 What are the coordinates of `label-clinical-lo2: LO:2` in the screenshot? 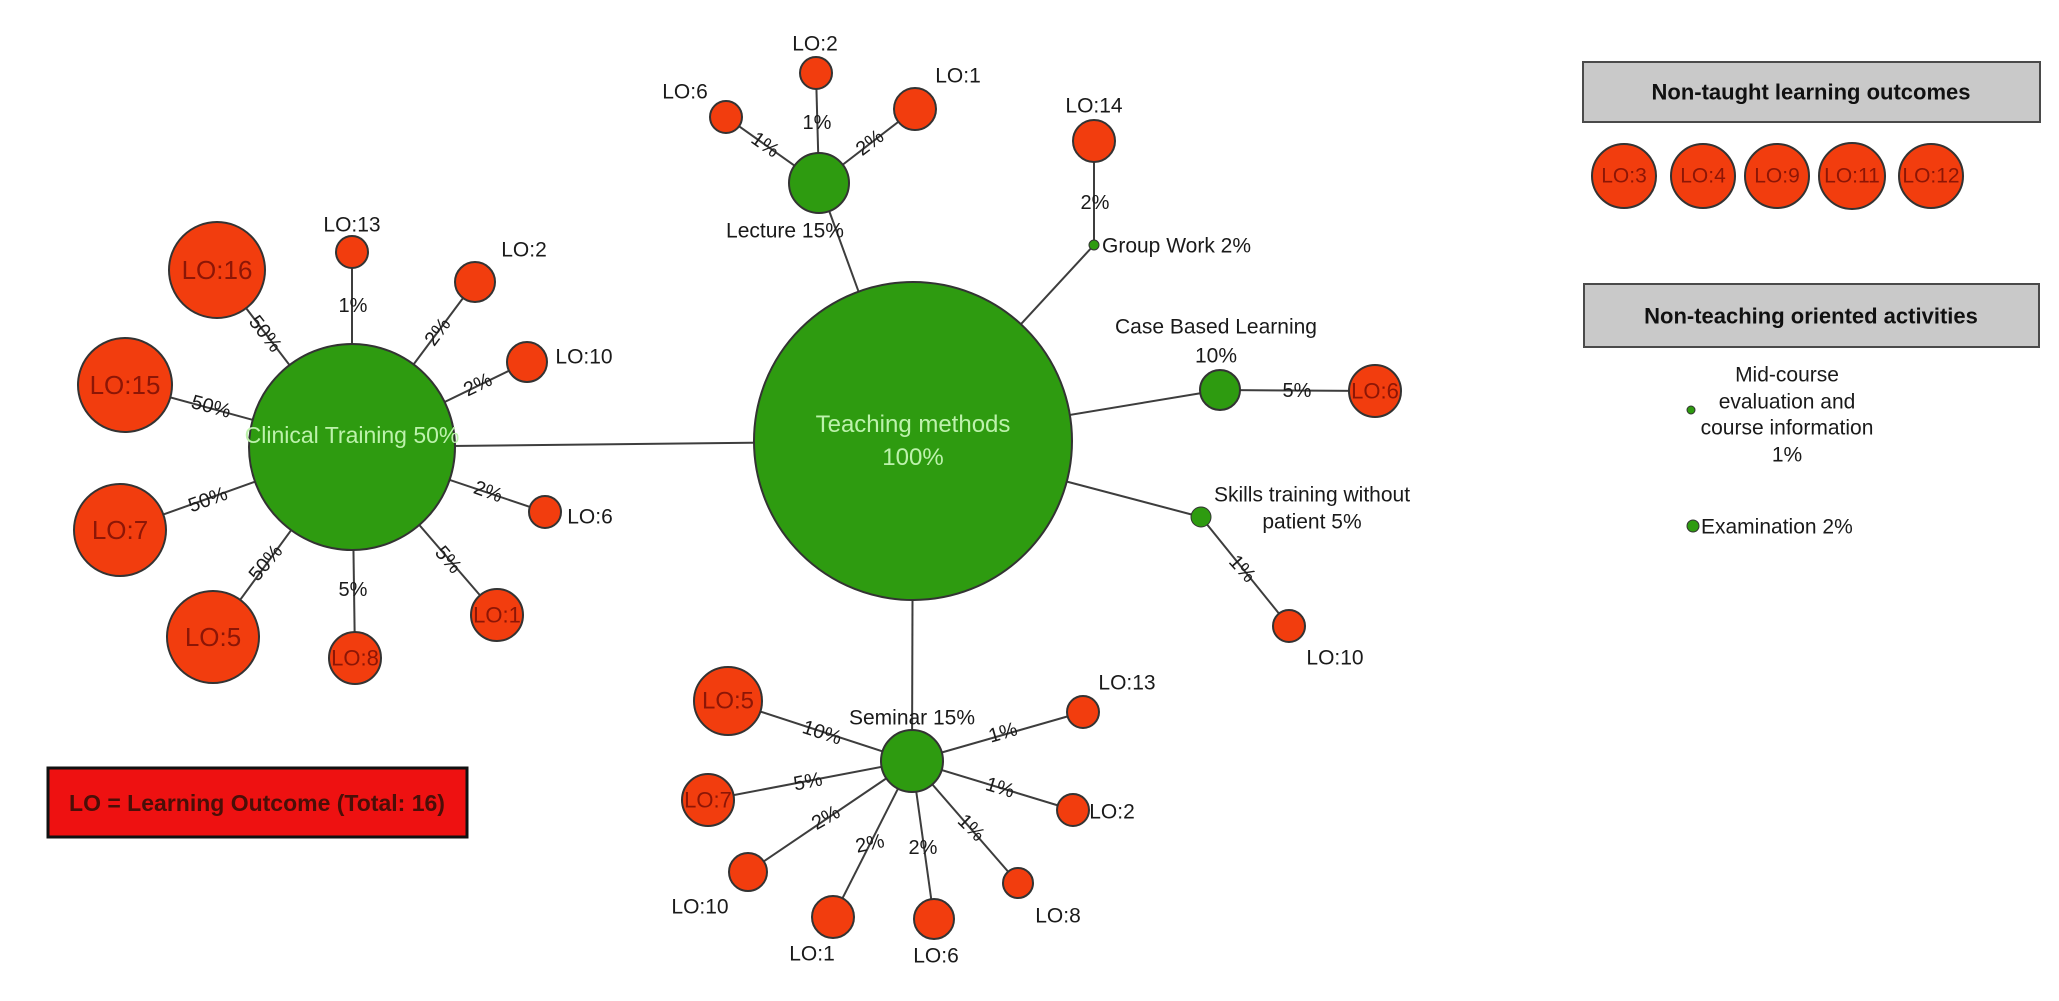 It's located at (524, 250).